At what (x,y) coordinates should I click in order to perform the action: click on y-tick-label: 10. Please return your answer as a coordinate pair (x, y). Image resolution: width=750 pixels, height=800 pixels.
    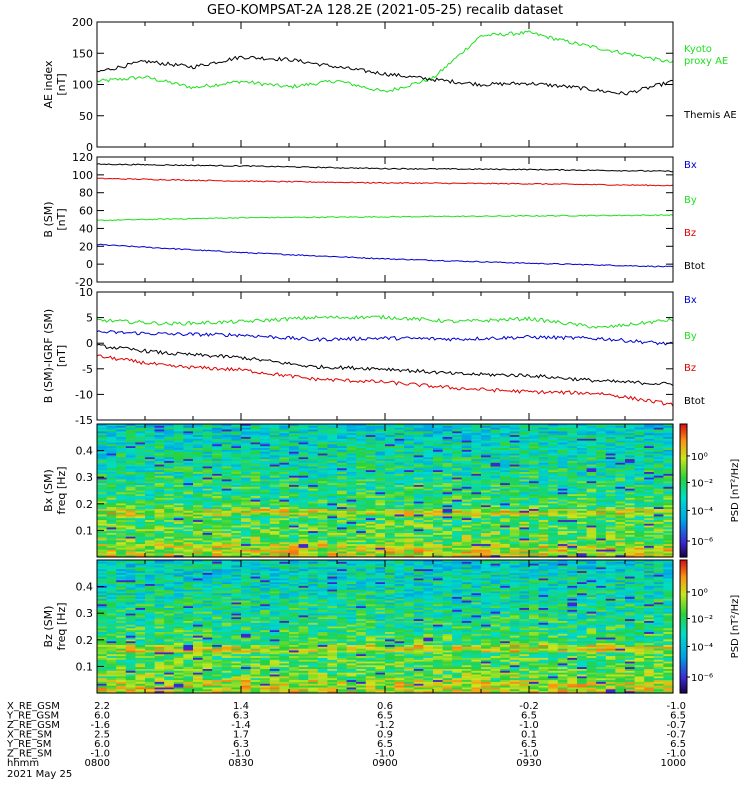
    Looking at the image, I should click on (86, 292).